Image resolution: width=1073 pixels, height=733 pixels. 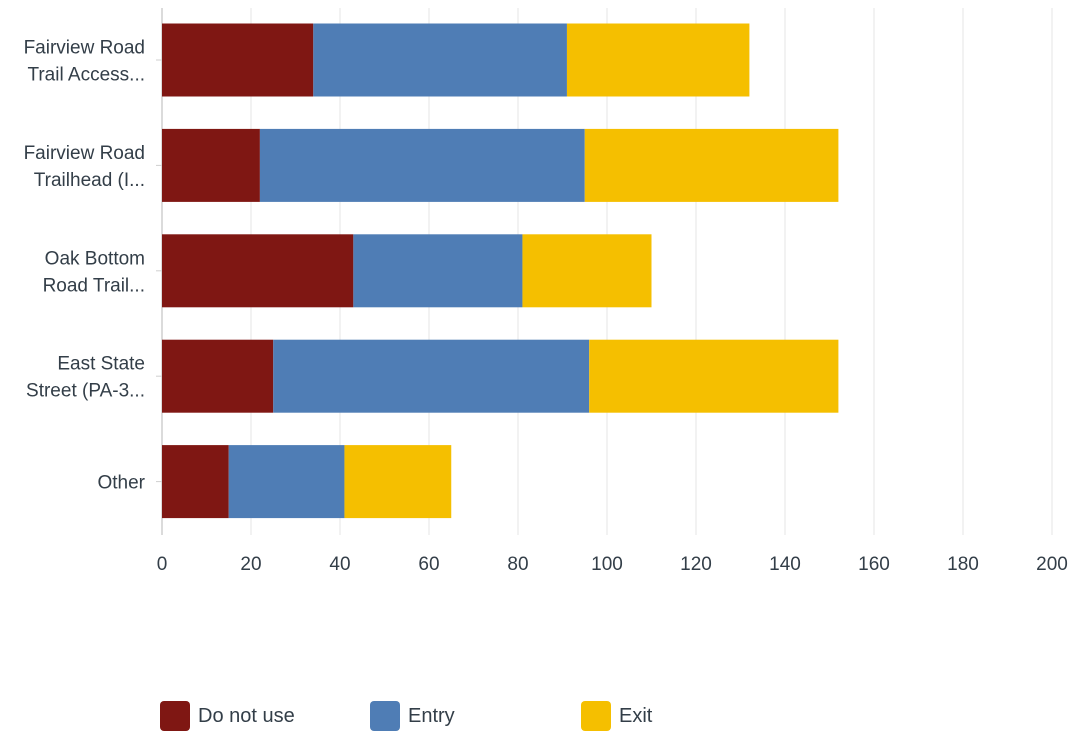 I want to click on x-tick-label: 180, so click(x=963, y=564).